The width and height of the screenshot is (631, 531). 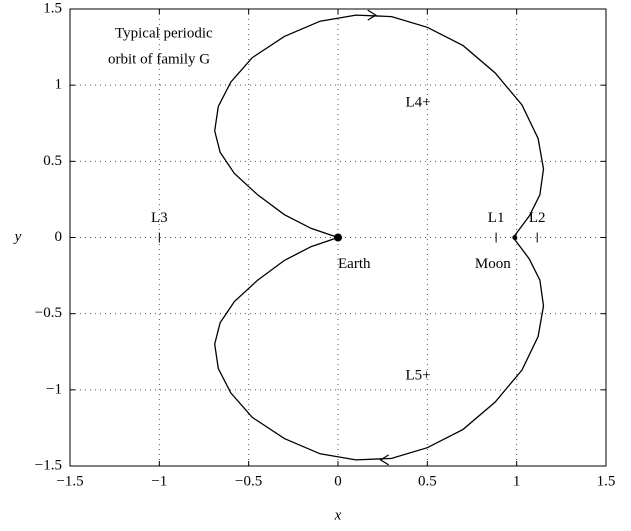 What do you see at coordinates (159, 59) in the screenshot?
I see `annotation: orbit of family G` at bounding box center [159, 59].